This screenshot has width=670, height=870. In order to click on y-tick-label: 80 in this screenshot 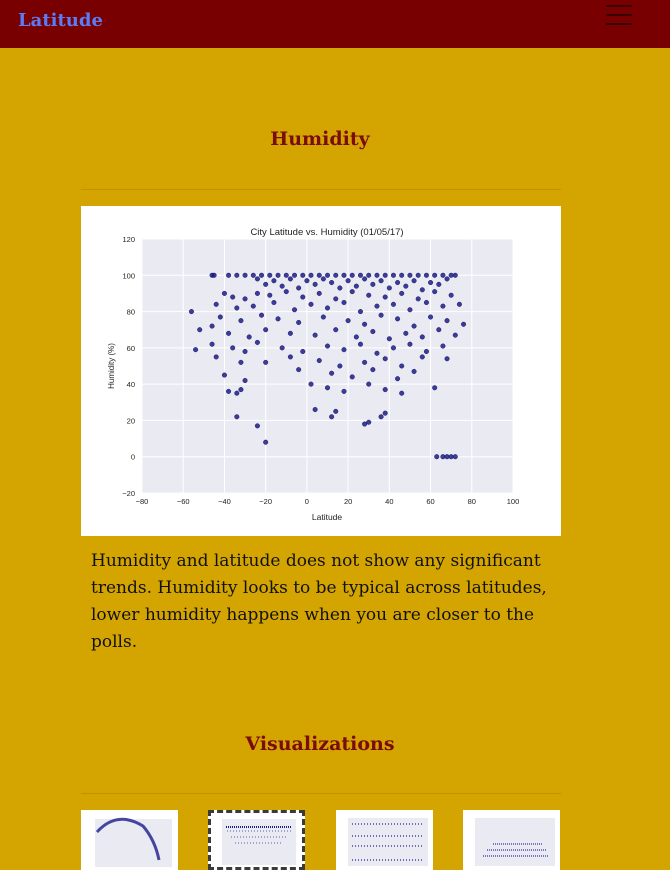, I will do `click(131, 312)`.